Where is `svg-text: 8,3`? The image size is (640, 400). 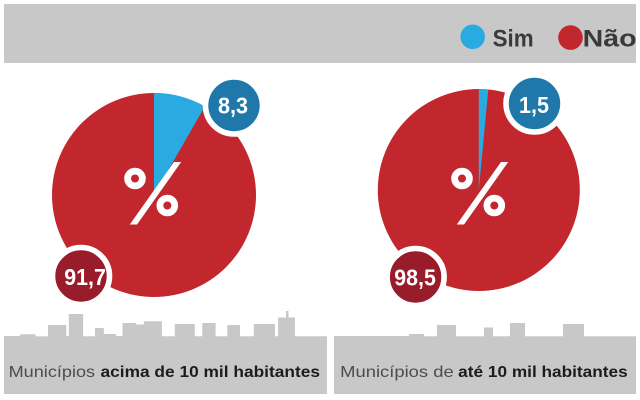 svg-text: 8,3 is located at coordinates (233, 106).